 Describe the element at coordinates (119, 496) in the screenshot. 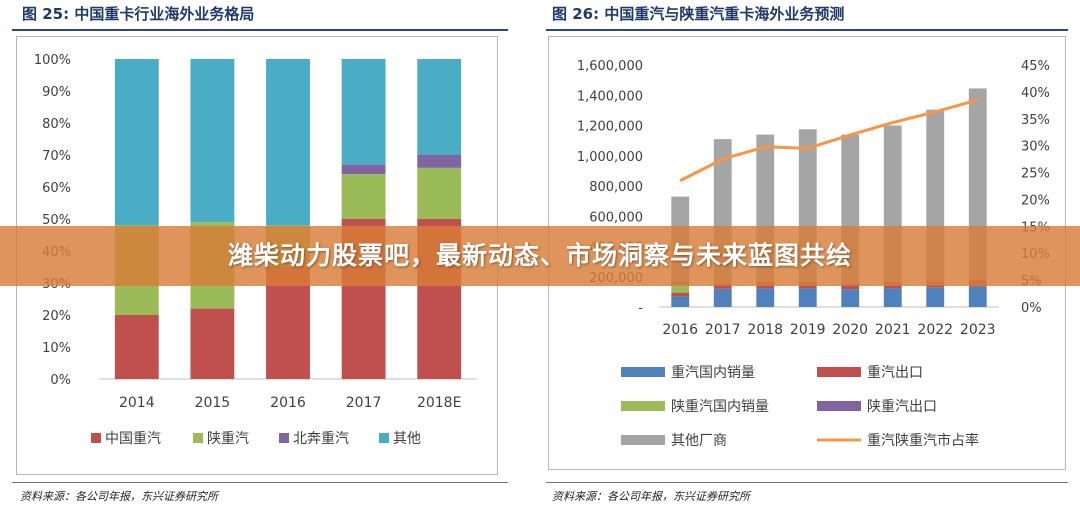

I see `left-source: 资料来源：各公司年报，东兴证券研究所` at that location.